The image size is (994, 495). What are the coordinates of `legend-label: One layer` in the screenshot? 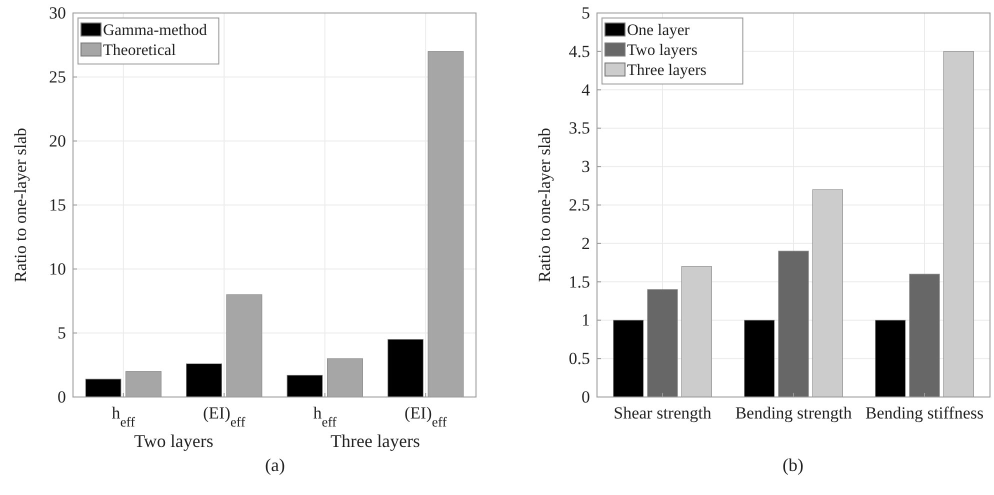 It's located at (658, 30).